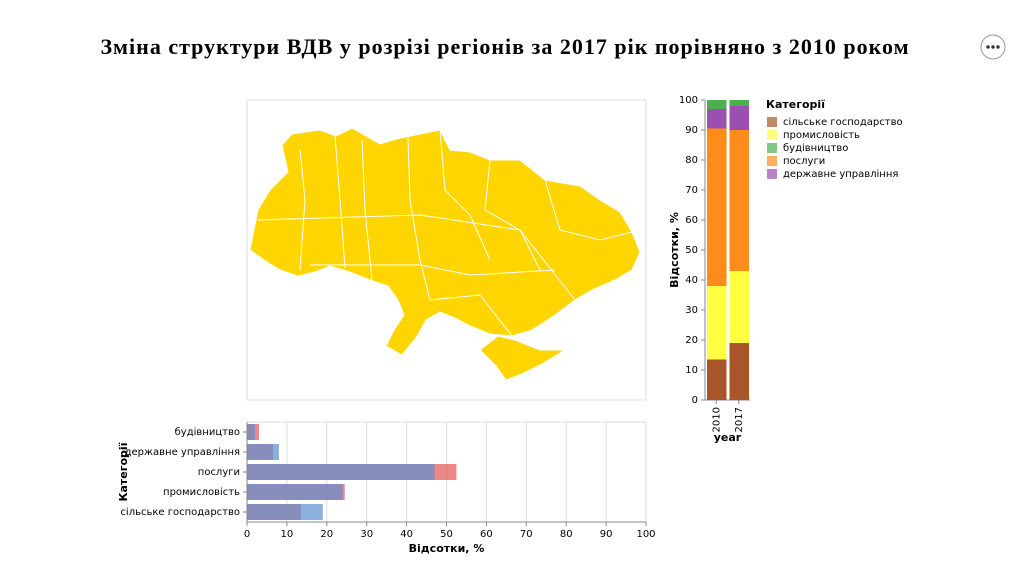 This screenshot has height=588, width=1030. I want to click on y-axis-title: Категорії, so click(123, 471).